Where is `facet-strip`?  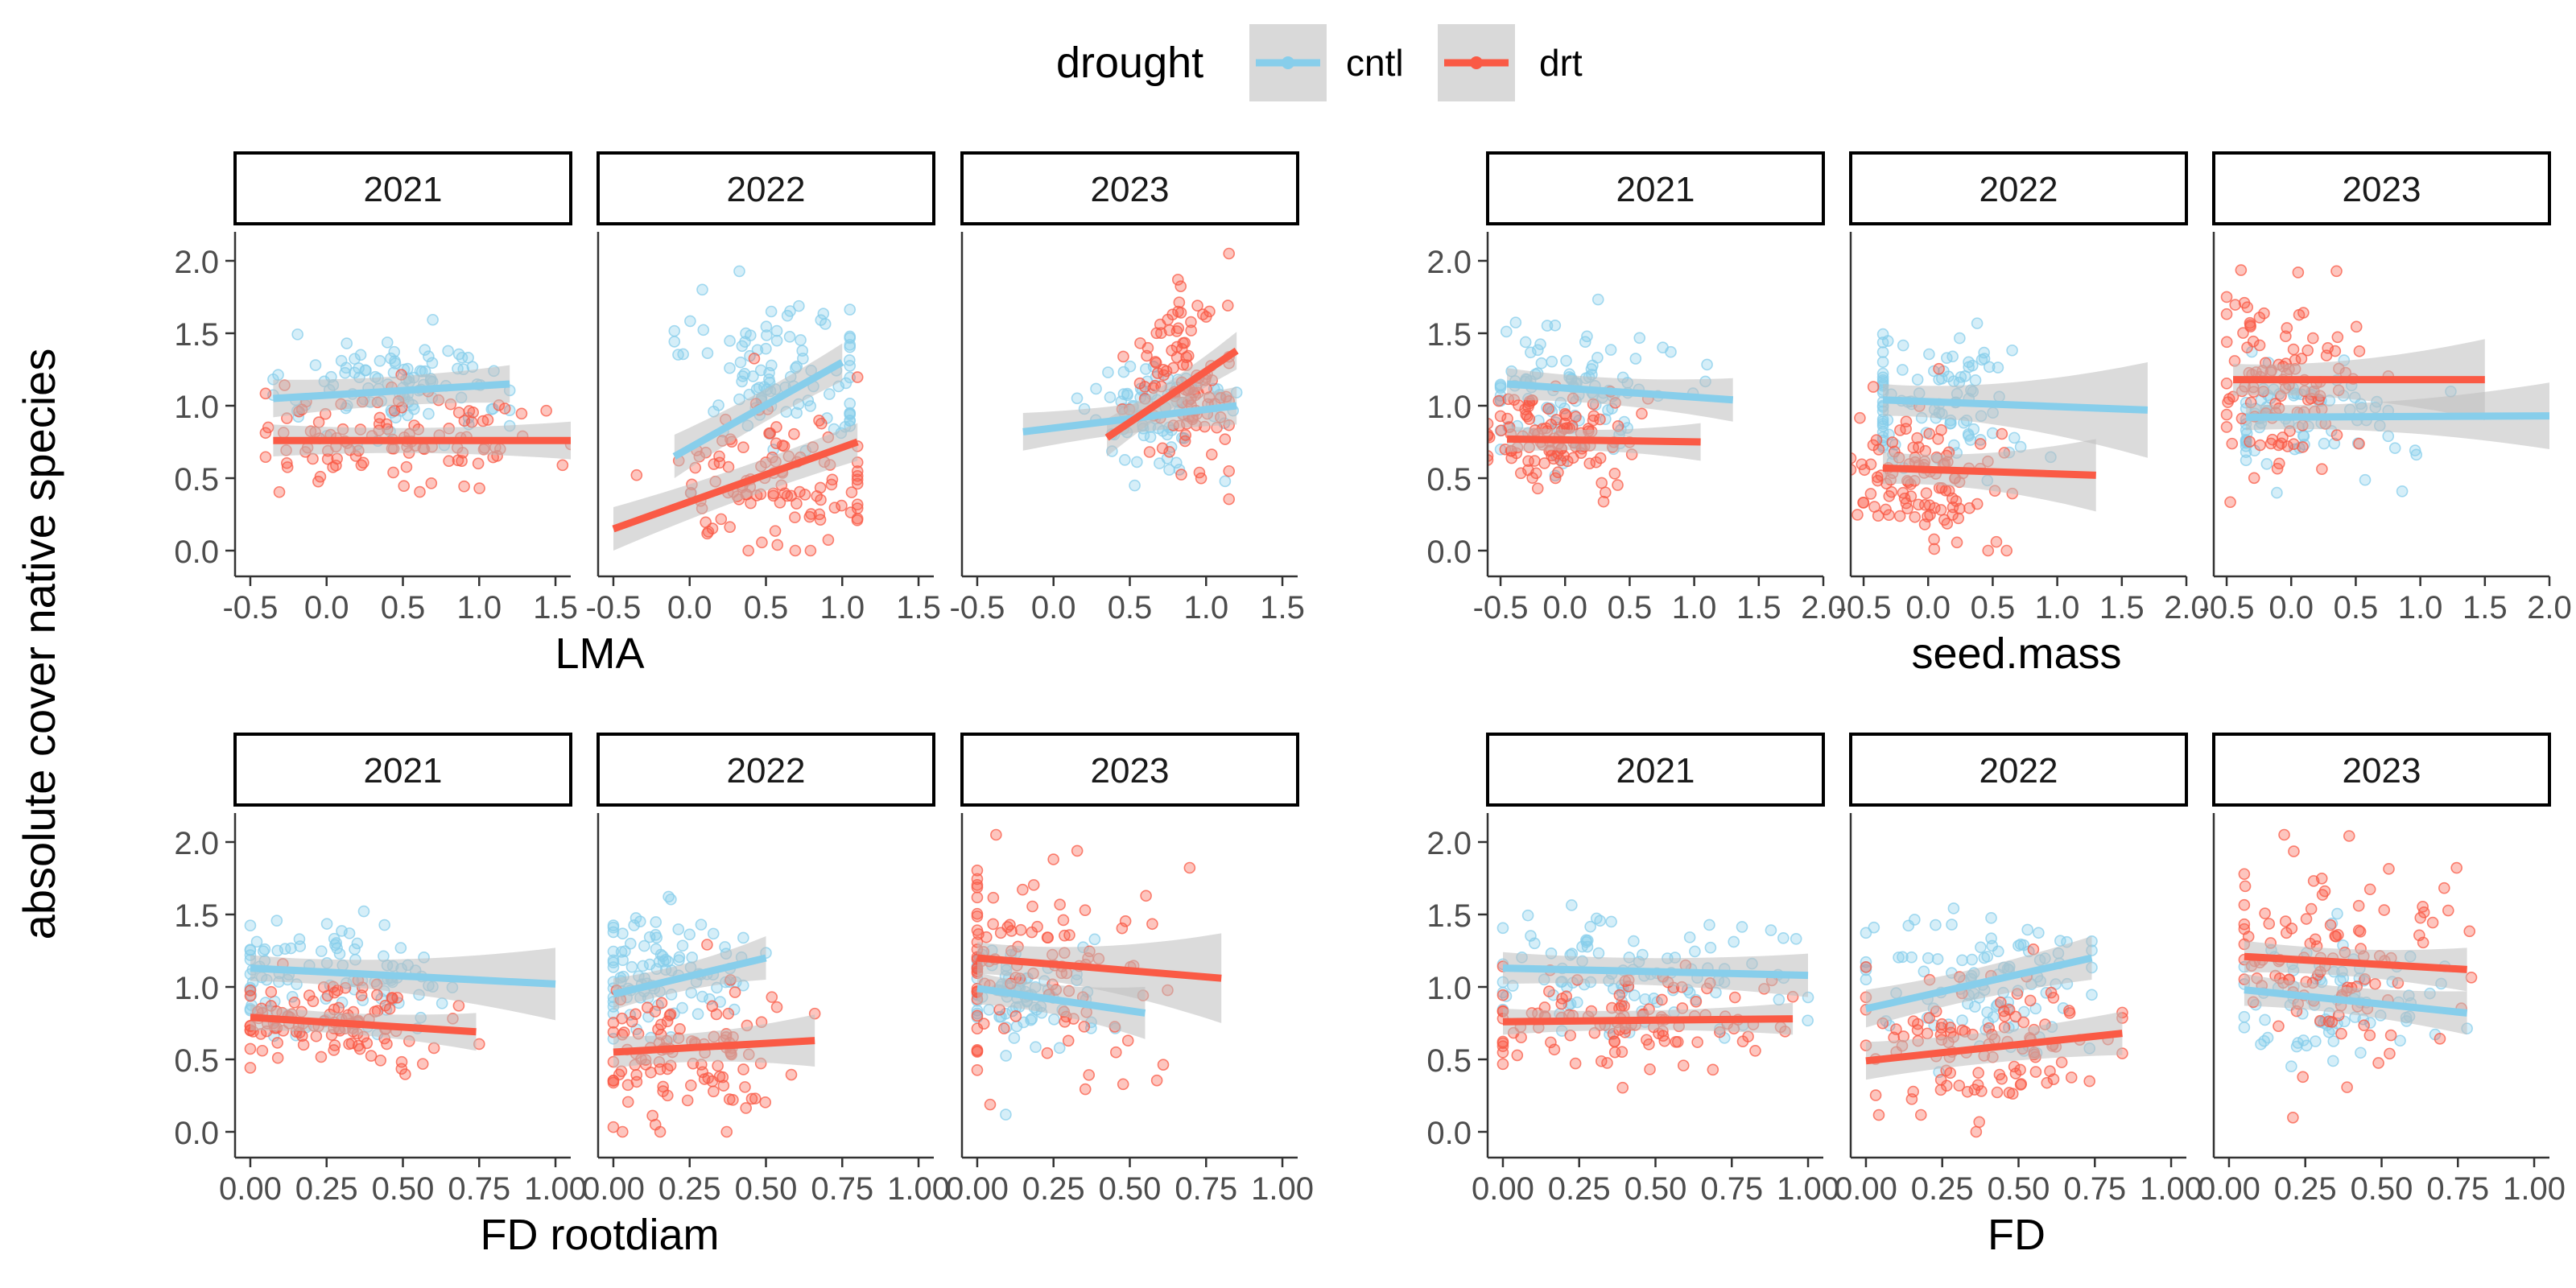 facet-strip is located at coordinates (2381, 188).